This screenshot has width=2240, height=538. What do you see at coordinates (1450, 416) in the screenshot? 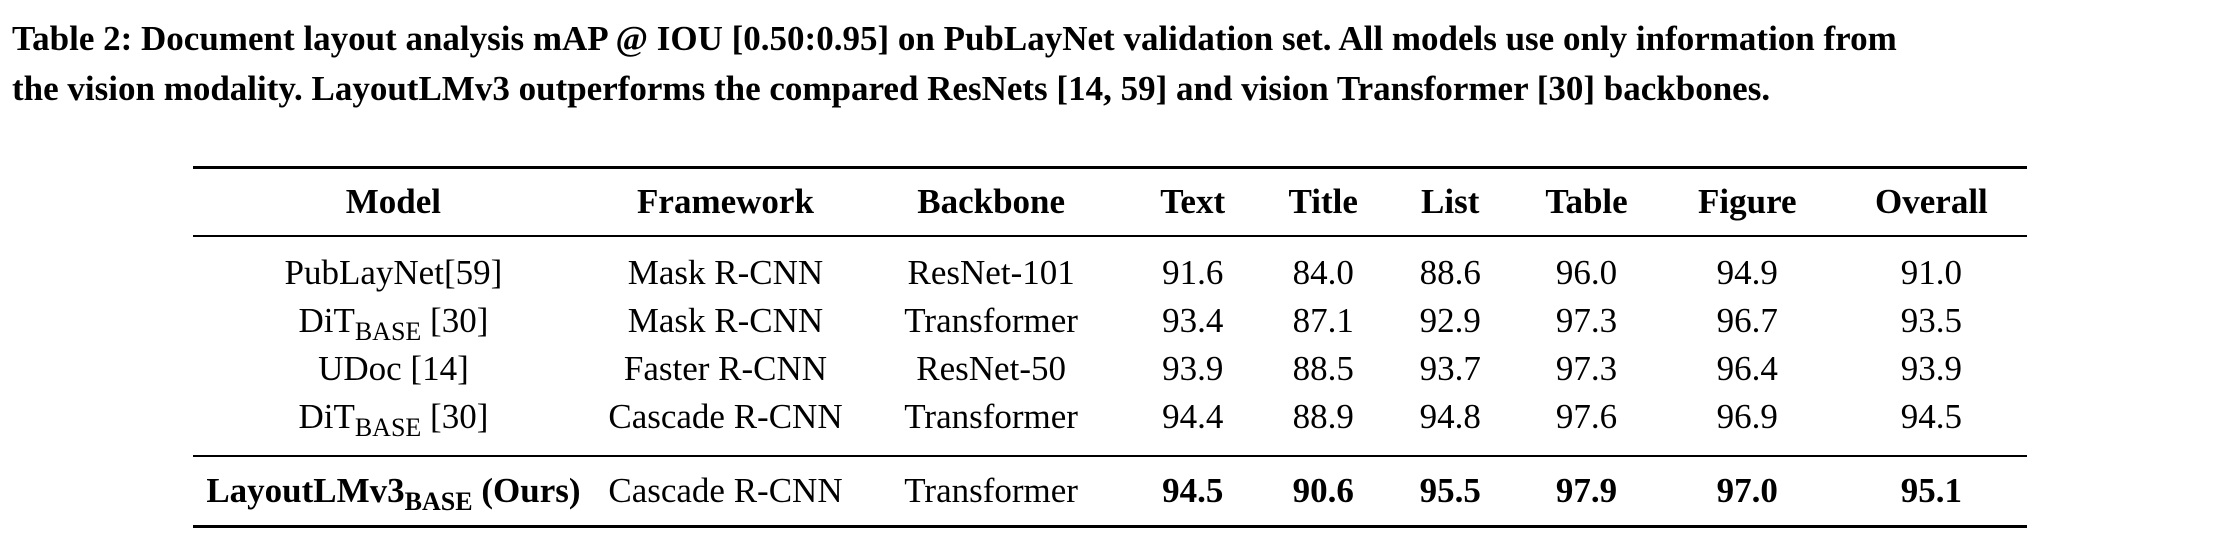
I see `cell-list: 94.8` at bounding box center [1450, 416].